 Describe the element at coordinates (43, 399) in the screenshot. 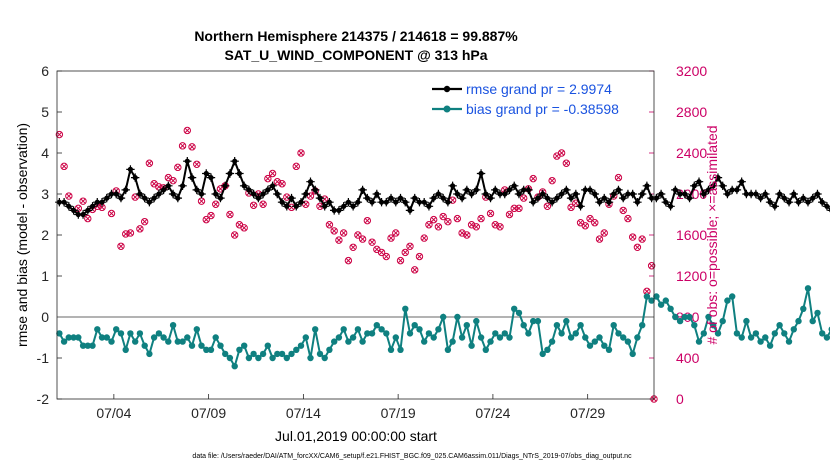

I see `y-tick-label: -2` at that location.